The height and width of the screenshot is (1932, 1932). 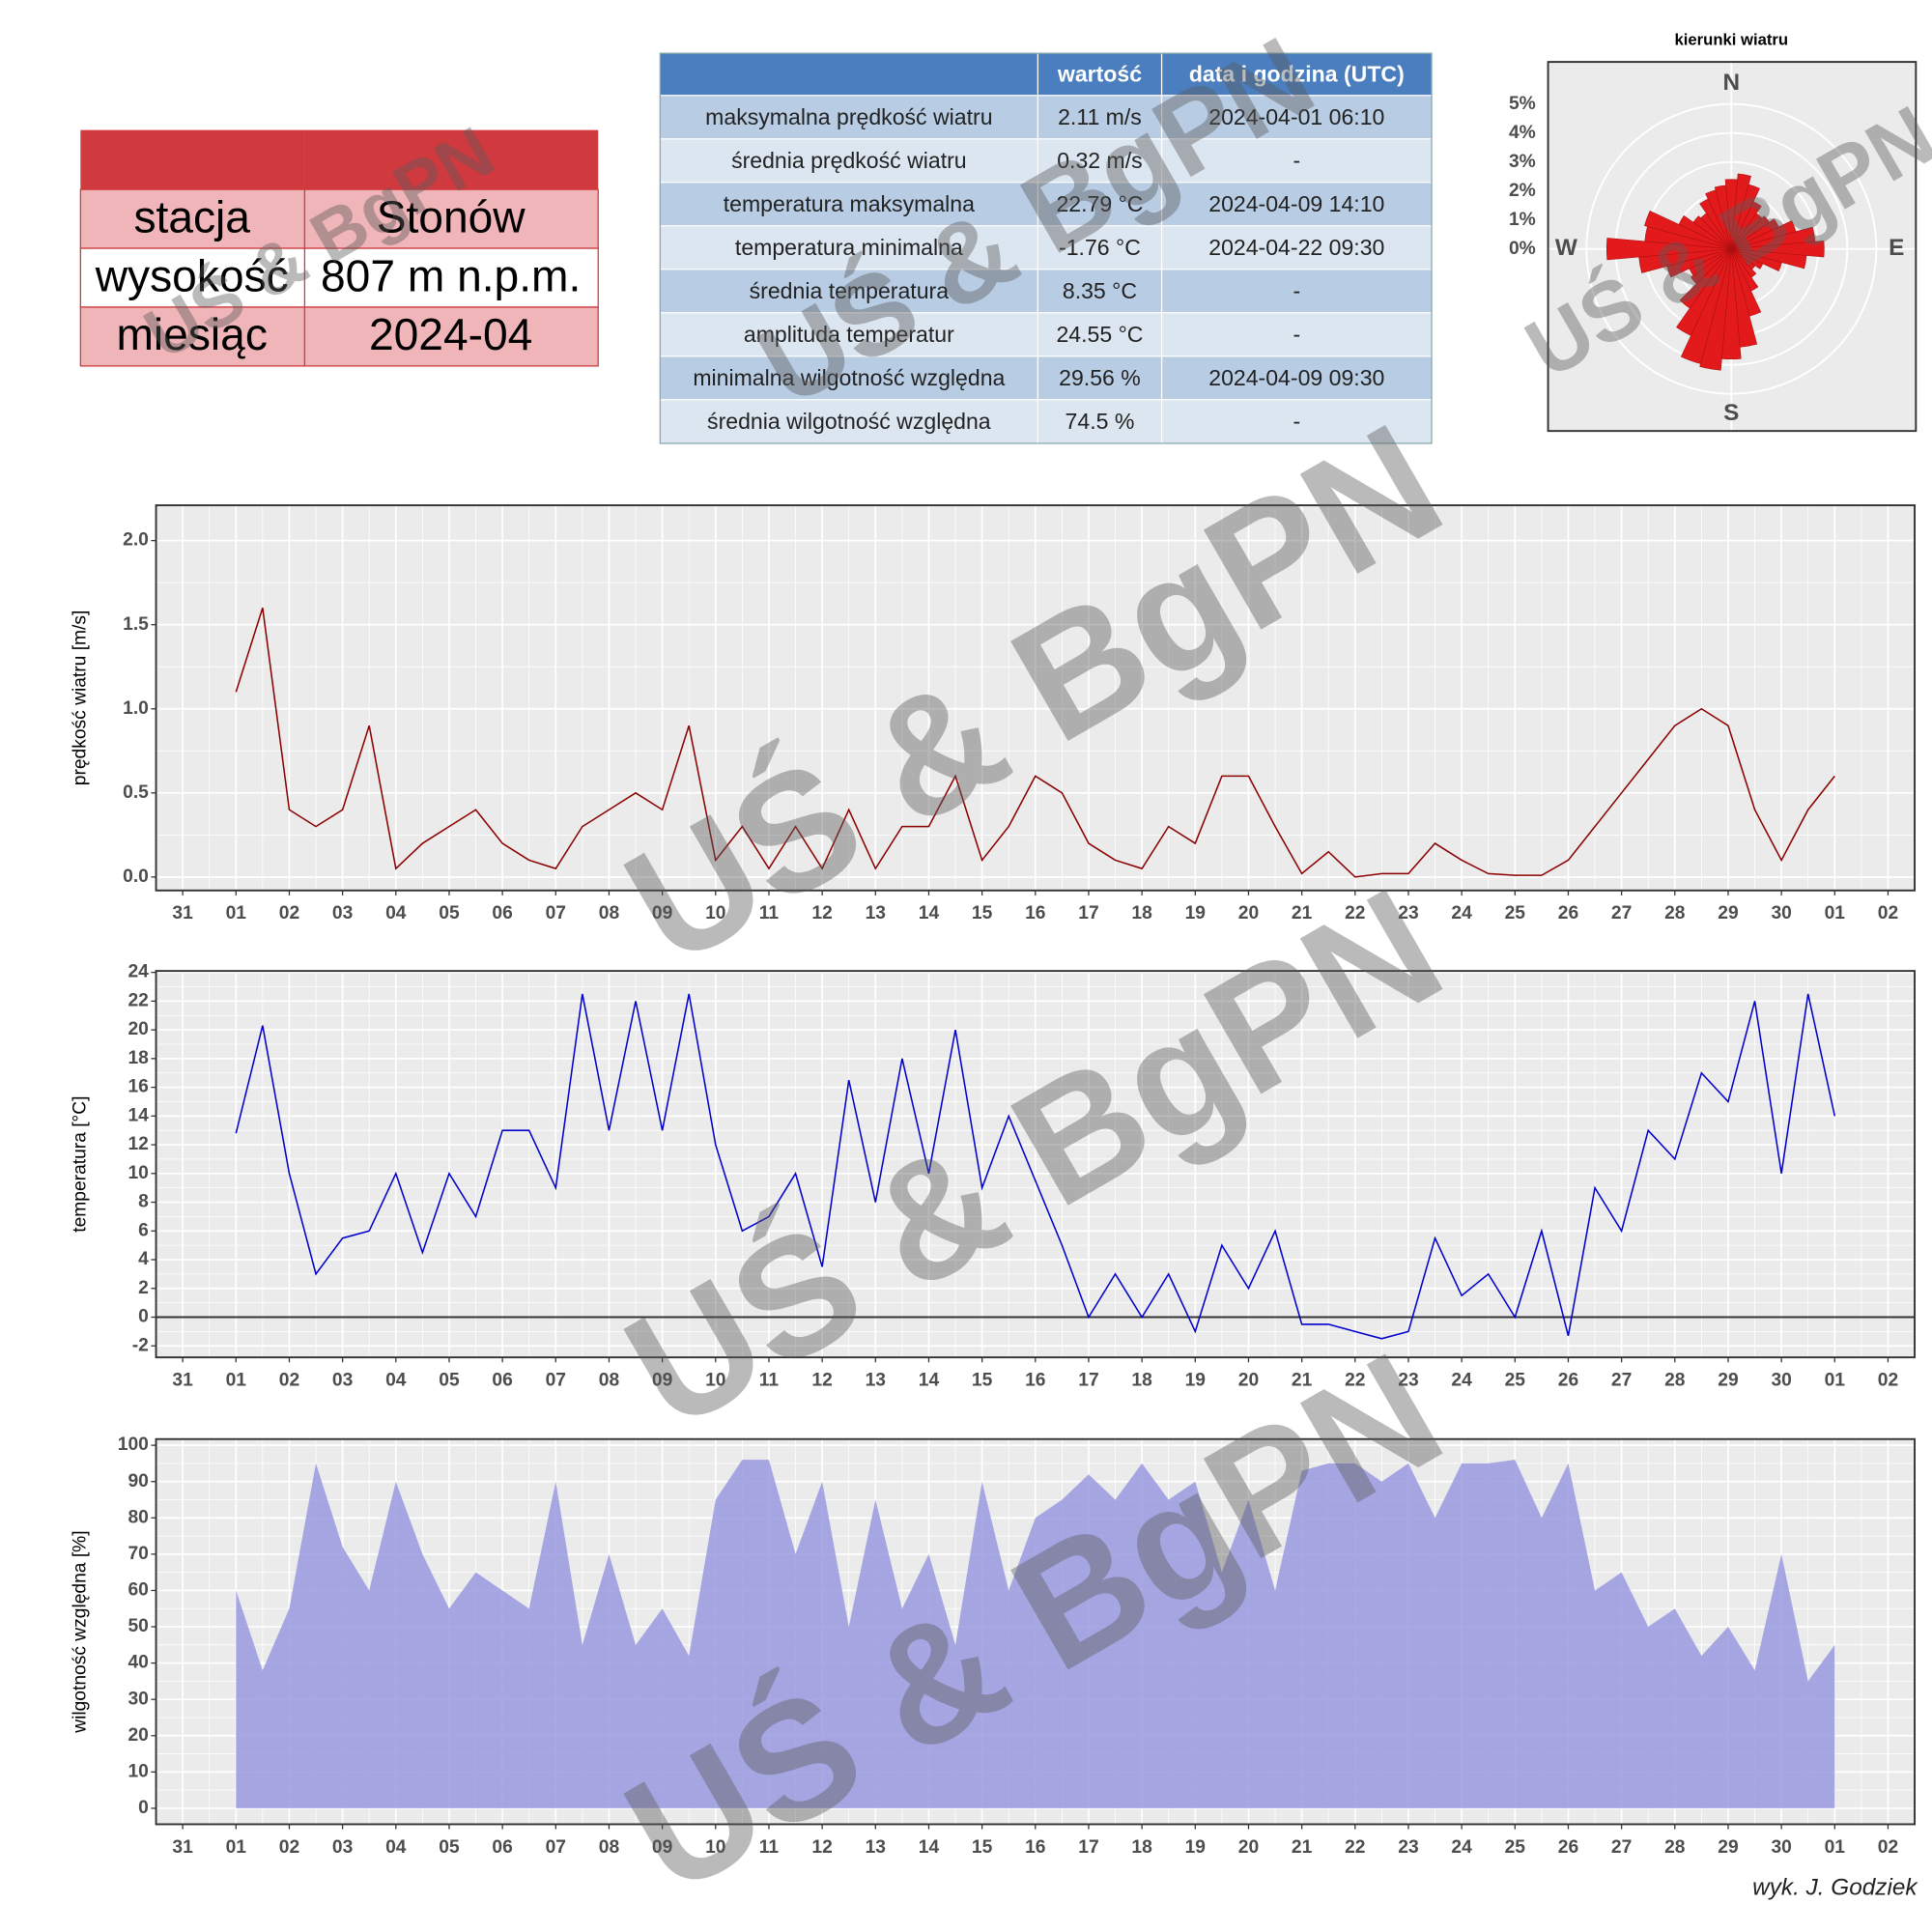 I want to click on table-header, so click(x=339, y=159).